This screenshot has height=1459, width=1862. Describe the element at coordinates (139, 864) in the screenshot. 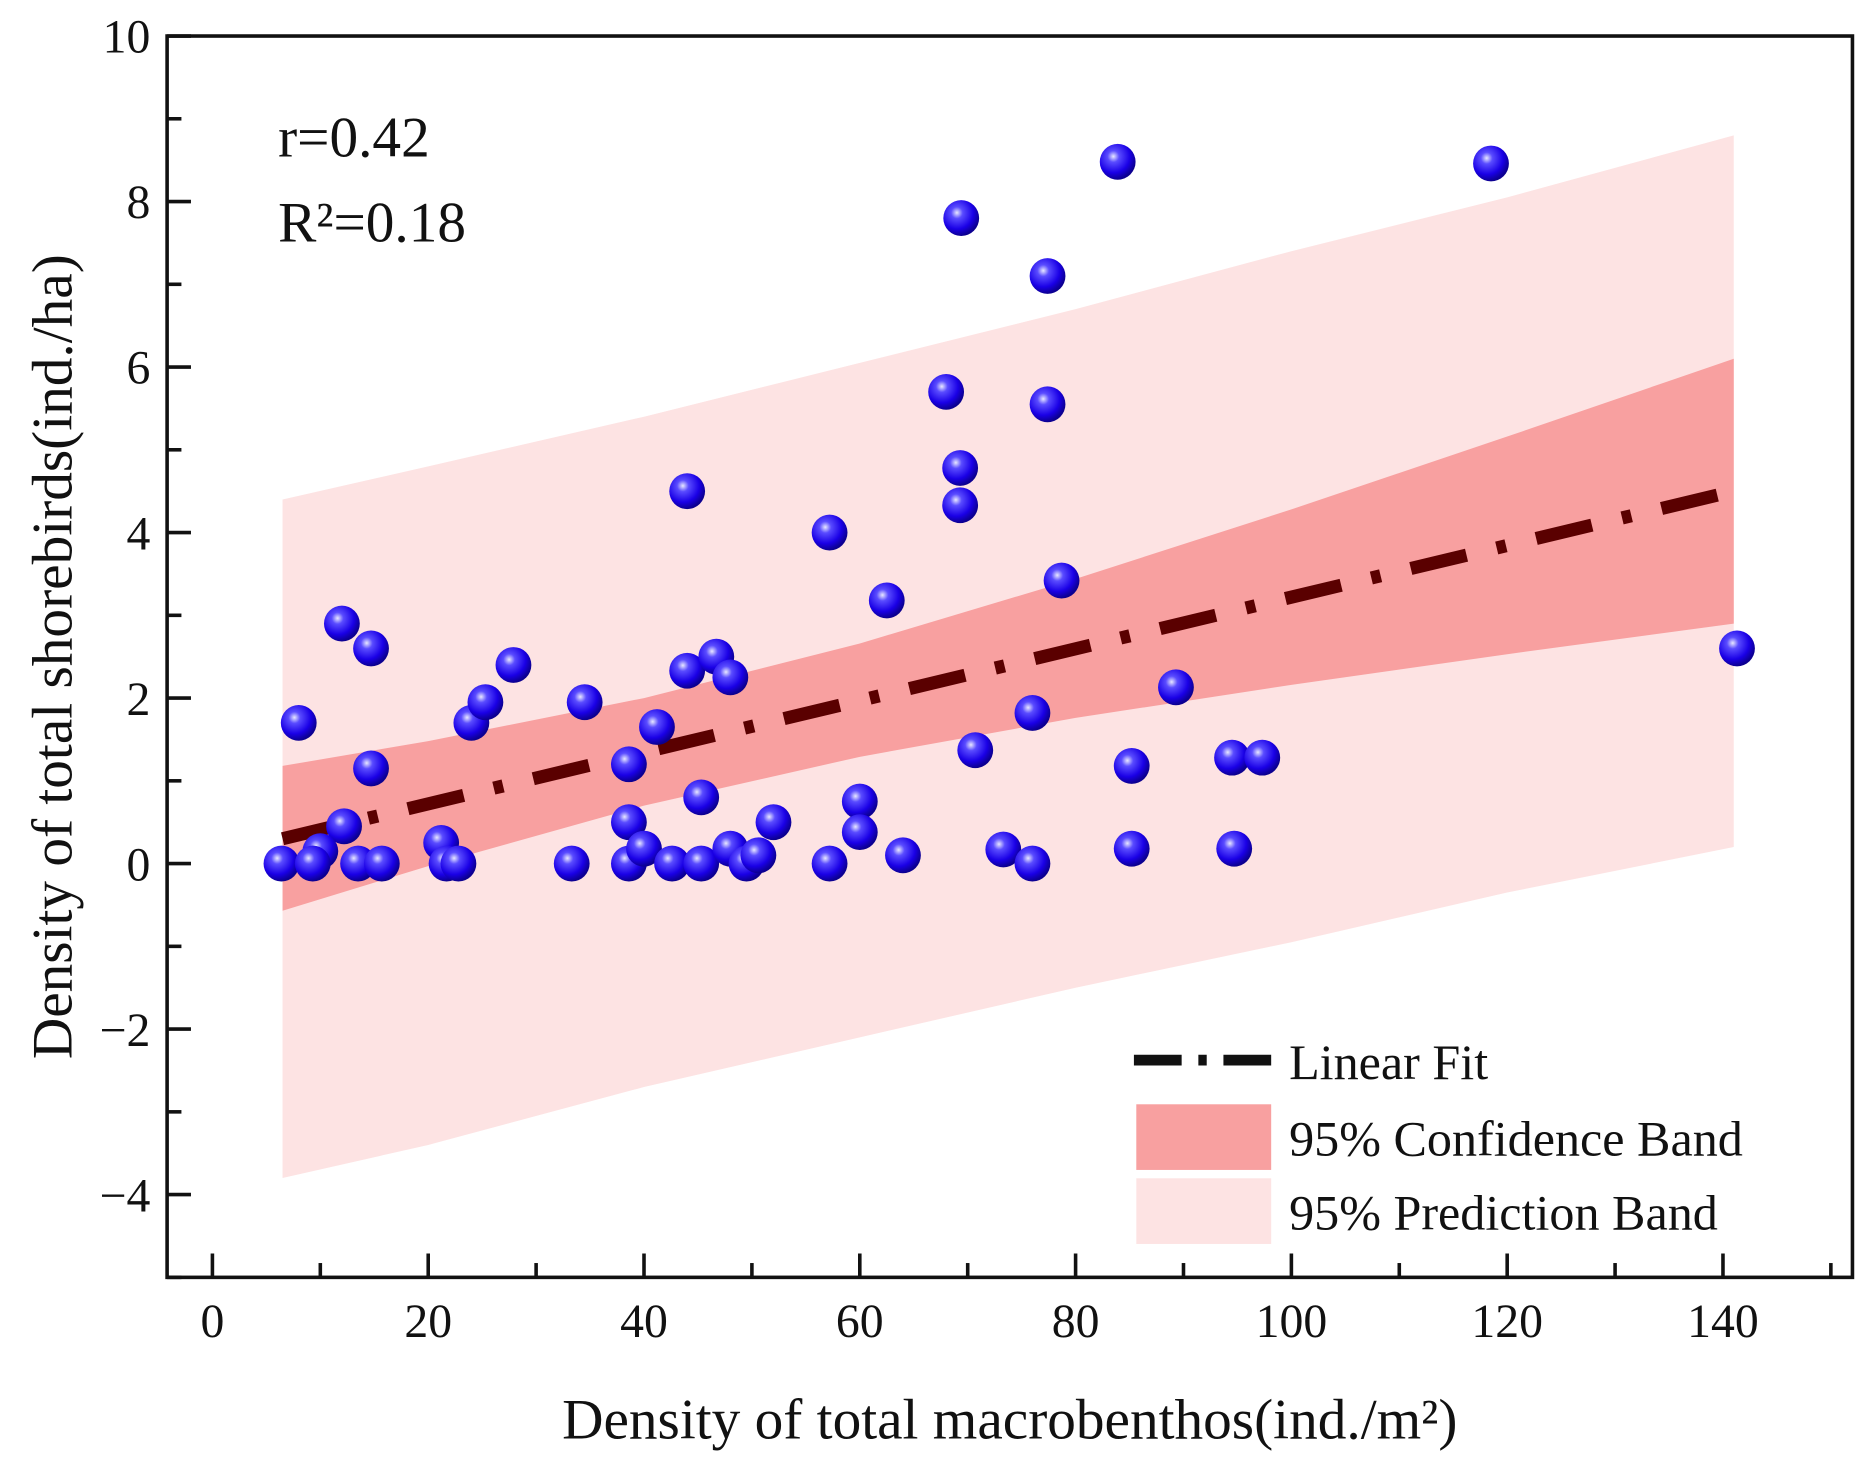

I see `y-tick-label: 0` at that location.